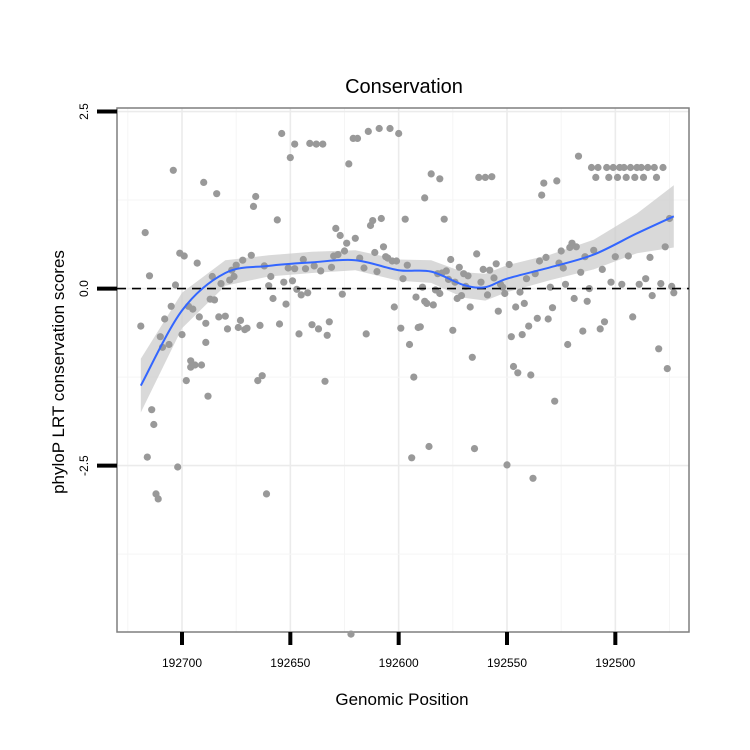  Describe the element at coordinates (290, 663) in the screenshot. I see `x-tick-label: 192650` at that location.